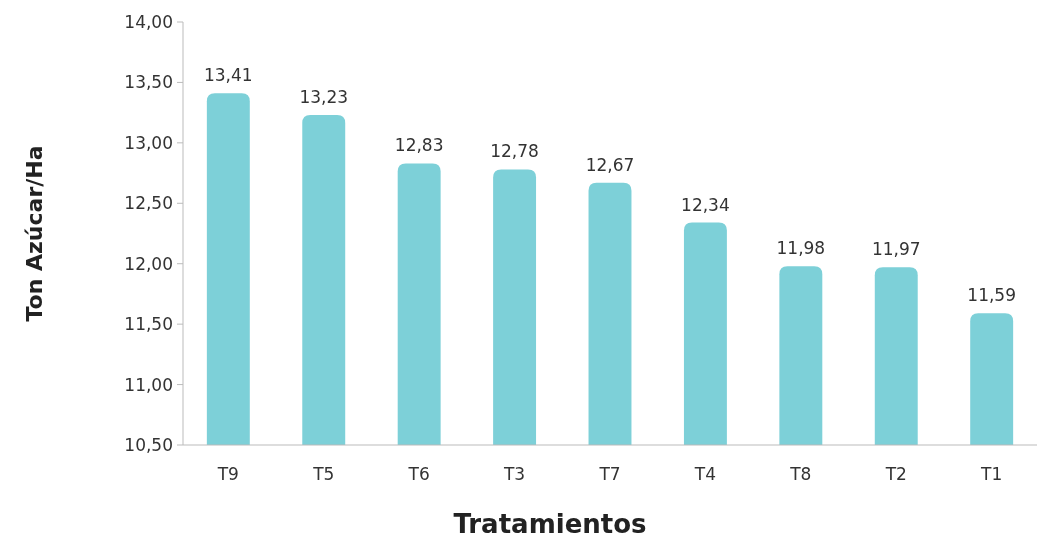 This screenshot has width=1045, height=545. What do you see at coordinates (148, 82) in the screenshot?
I see `y-tick-label: 13,50` at bounding box center [148, 82].